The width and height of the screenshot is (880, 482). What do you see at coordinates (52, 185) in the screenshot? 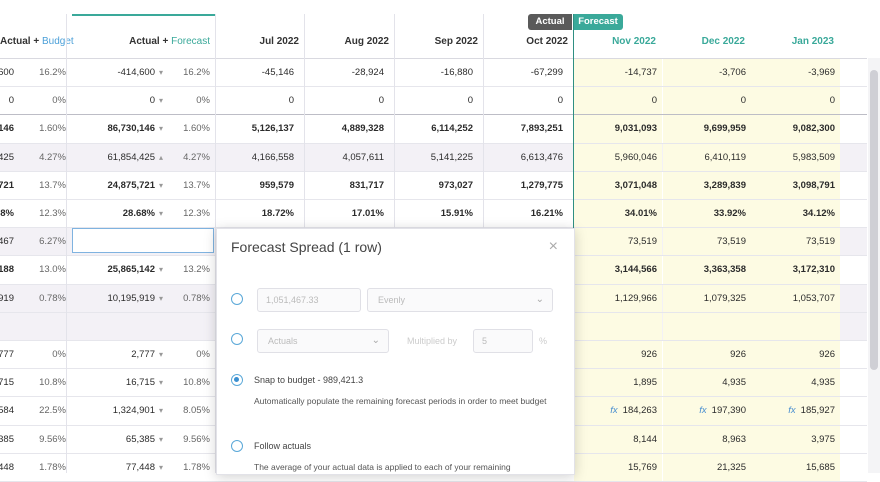
I see `actual-budget-percent: 13.7%` at bounding box center [52, 185].